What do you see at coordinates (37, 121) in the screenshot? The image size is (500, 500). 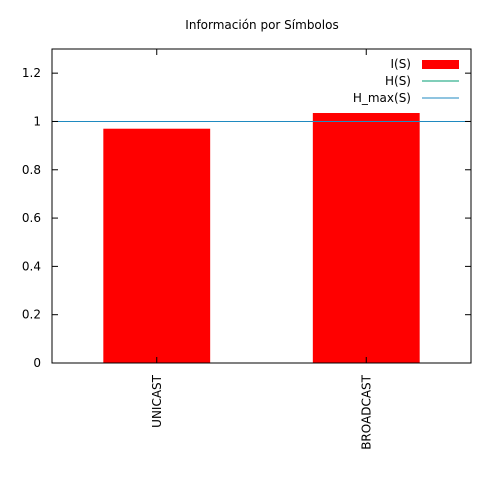 I see `y-tick-label: 1` at bounding box center [37, 121].